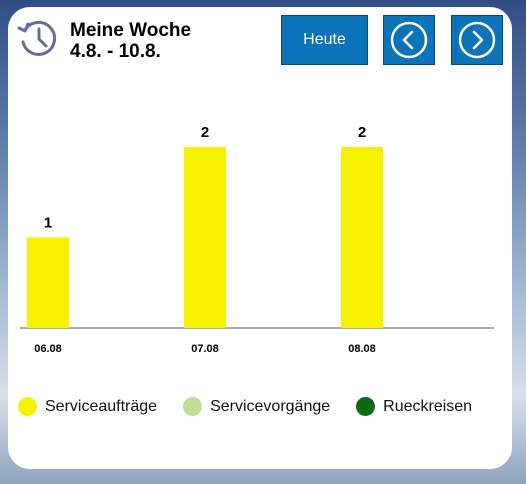 The width and height of the screenshot is (526, 484). I want to click on x-tick-label: 06.08, so click(48, 349).